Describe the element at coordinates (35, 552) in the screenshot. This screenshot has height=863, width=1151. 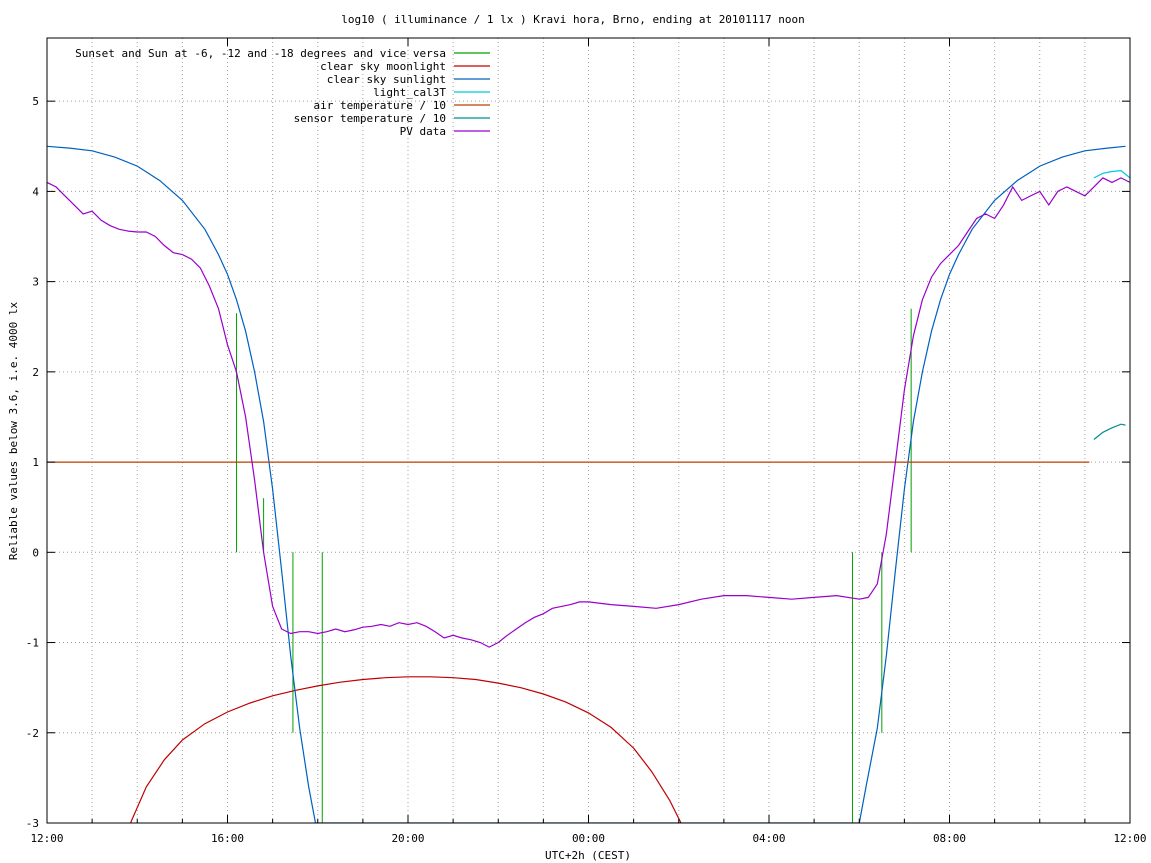
I see `y-tick-label: 0` at that location.